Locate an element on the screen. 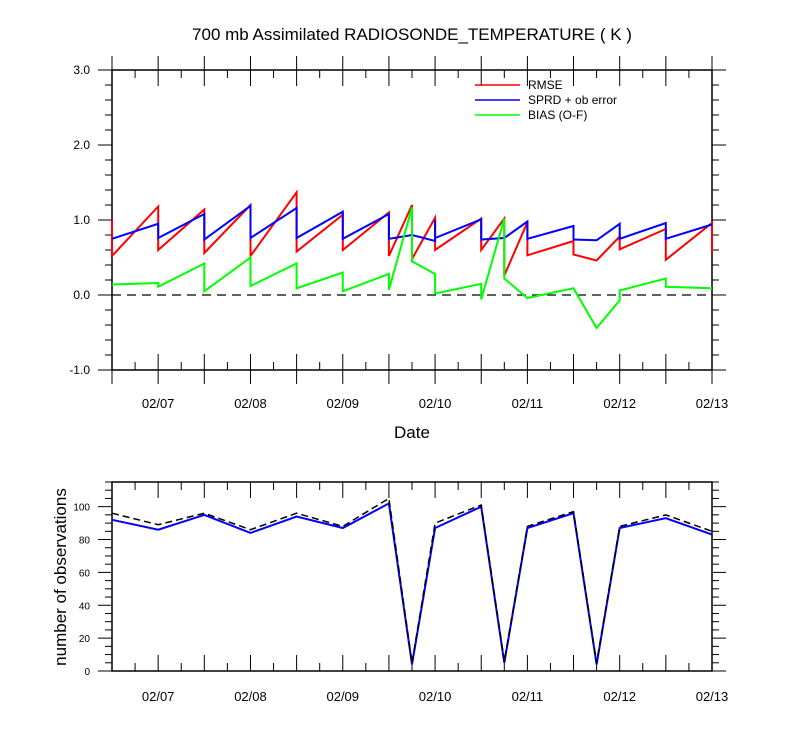  top-series-sprd-ob-error is located at coordinates (412, 223).